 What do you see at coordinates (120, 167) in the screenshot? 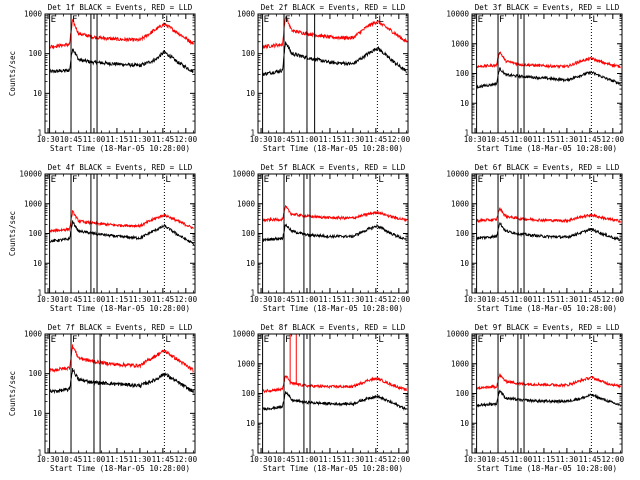
I see `chart-title: Det 4f BLACK = Events, RED = LLD` at bounding box center [120, 167].